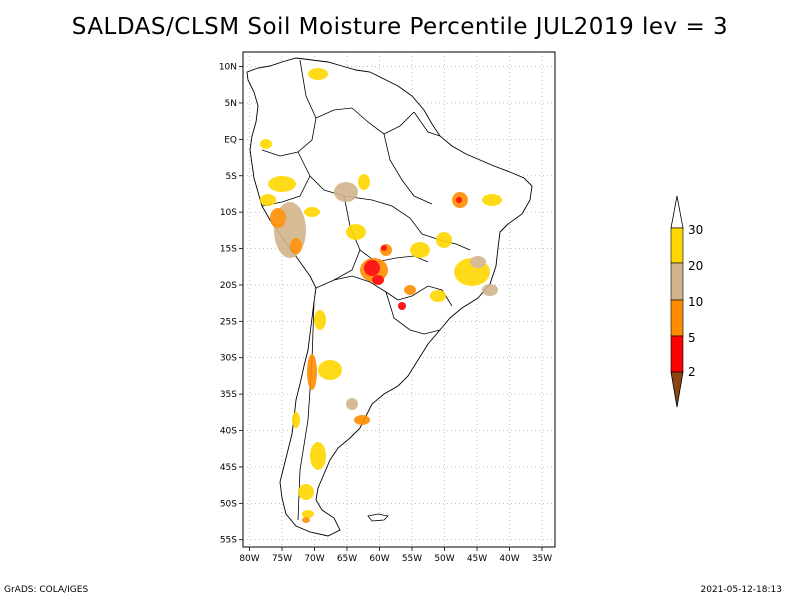 The height and width of the screenshot is (600, 800). I want to click on lon-tick-label: 70W, so click(314, 559).